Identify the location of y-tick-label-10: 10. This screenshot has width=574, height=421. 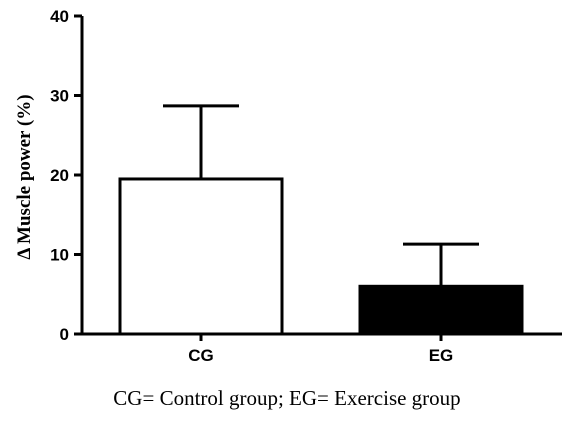
(59, 255).